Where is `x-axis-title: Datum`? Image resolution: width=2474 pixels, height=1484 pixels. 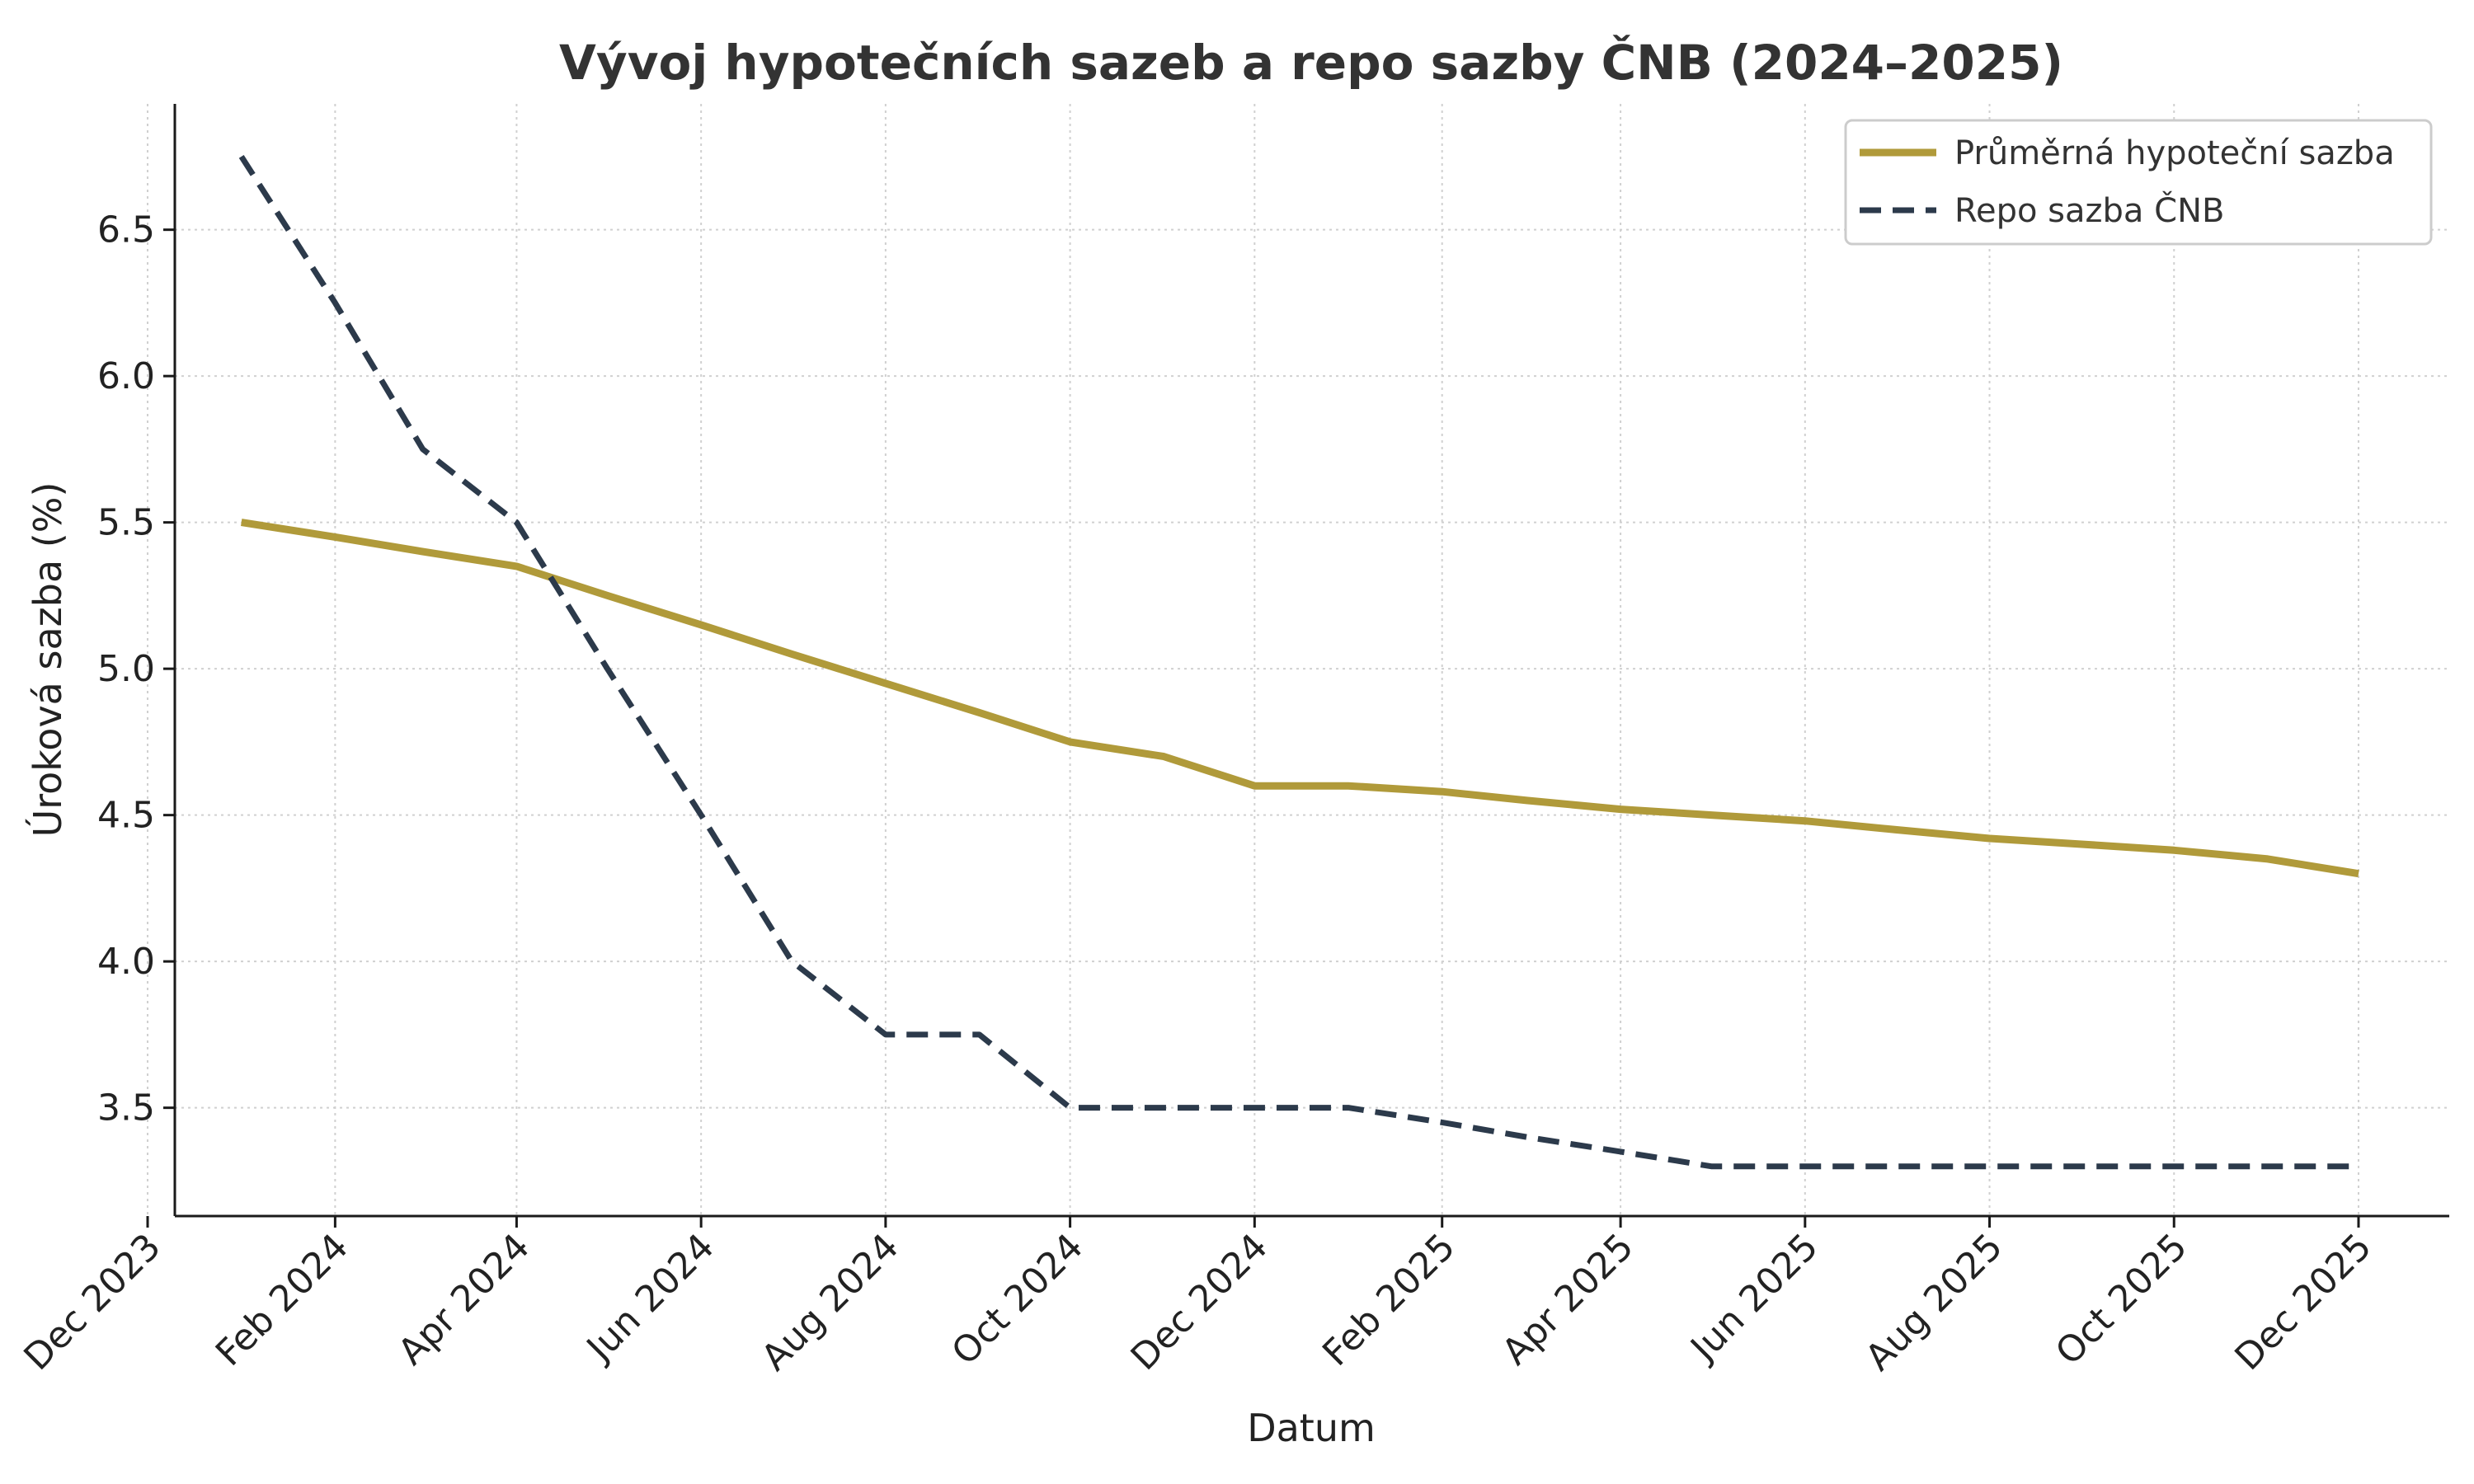
x-axis-title: Datum is located at coordinates (1311, 1428).